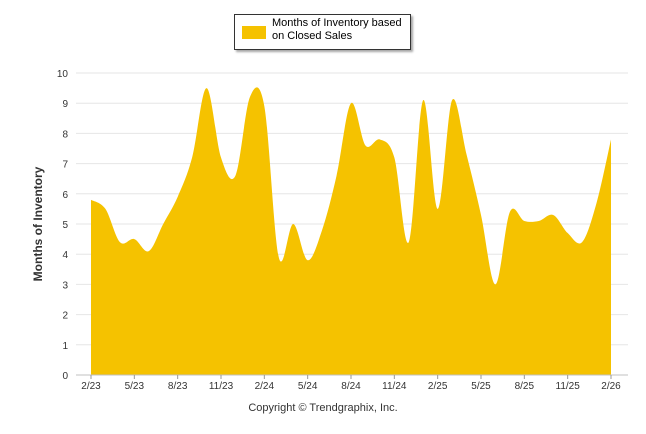 The image size is (646, 434). Describe the element at coordinates (65, 316) in the screenshot. I see `y-tick-label: 2` at that location.